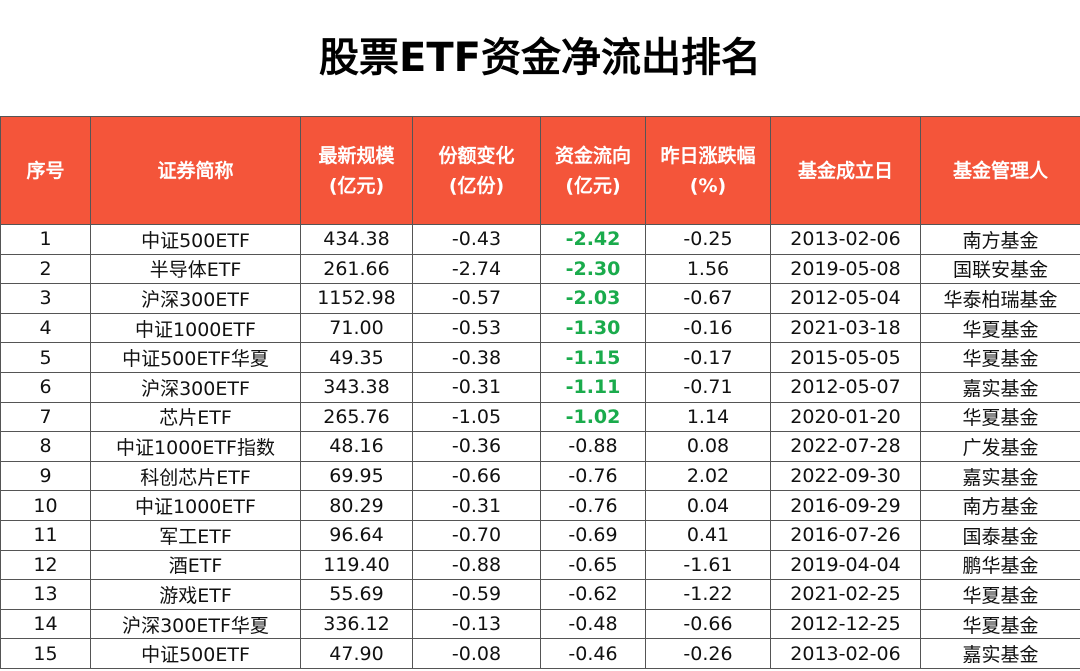  Describe the element at coordinates (476, 535) in the screenshot. I see `table-cell: -0.70` at that location.